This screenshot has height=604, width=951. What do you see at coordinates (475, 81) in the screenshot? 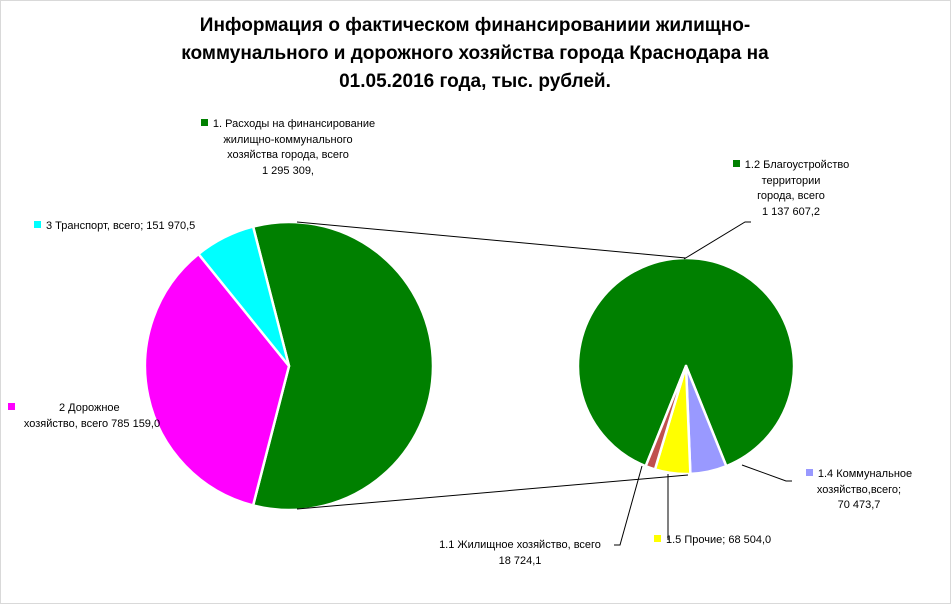
I see `title-line-3: 01.05.2016 года, тыс. рублей.` at bounding box center [475, 81].